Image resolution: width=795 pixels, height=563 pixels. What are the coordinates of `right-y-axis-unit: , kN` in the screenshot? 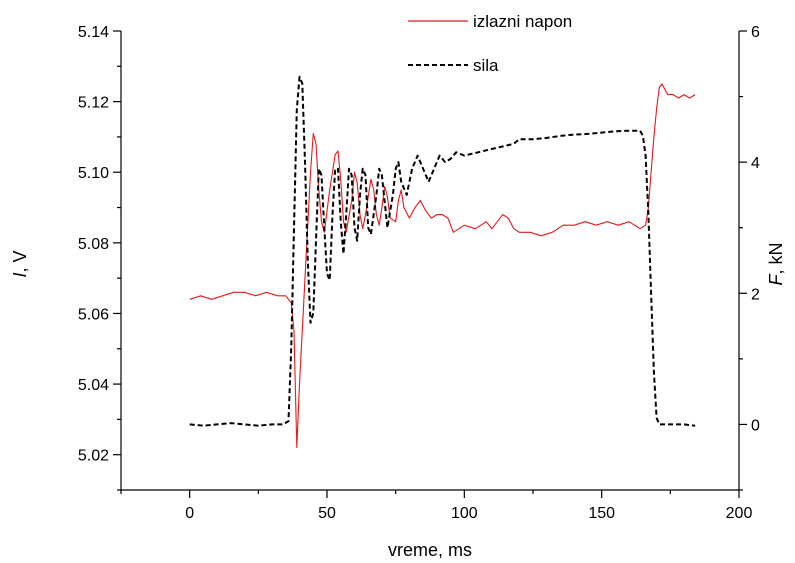 It's located at (776, 258).